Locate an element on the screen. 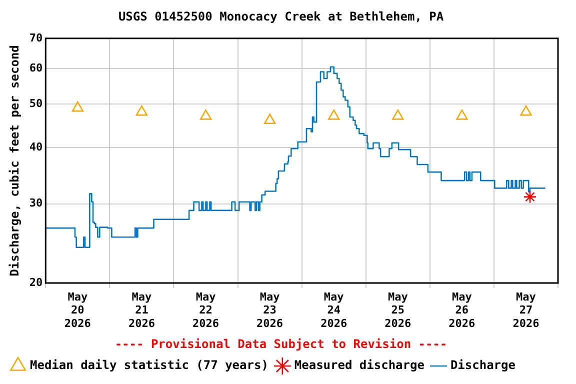  y-tick-label: 30 is located at coordinates (36, 203).